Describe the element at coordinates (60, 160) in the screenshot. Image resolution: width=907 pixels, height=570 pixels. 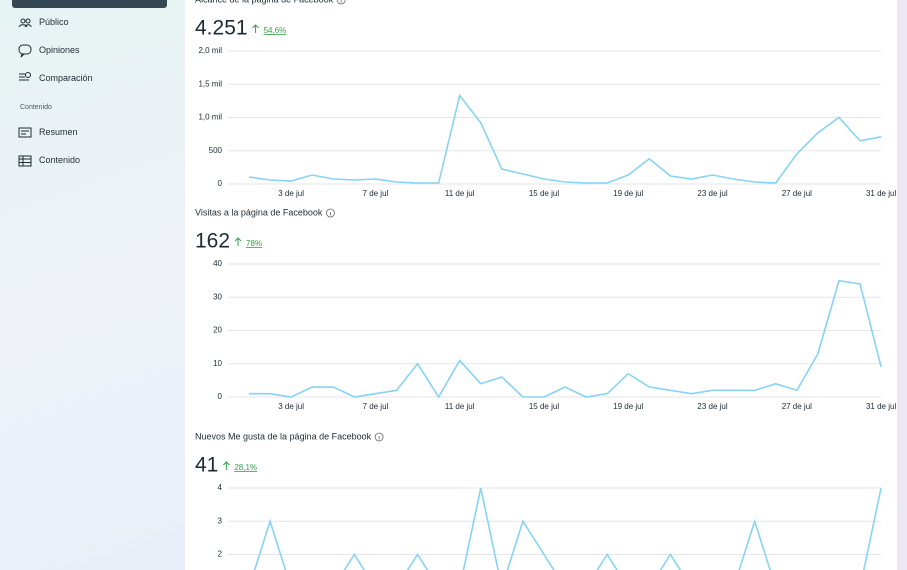
I see `nav-item: Contenido` at that location.